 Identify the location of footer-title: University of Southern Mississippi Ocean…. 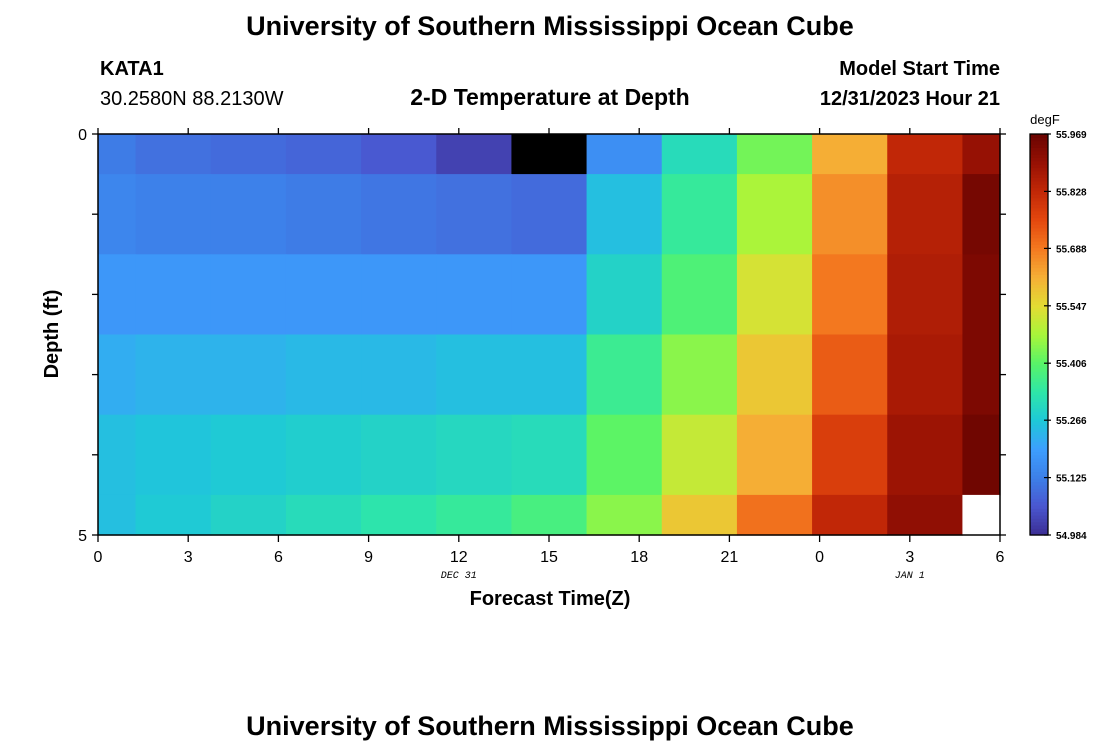
(550, 726).